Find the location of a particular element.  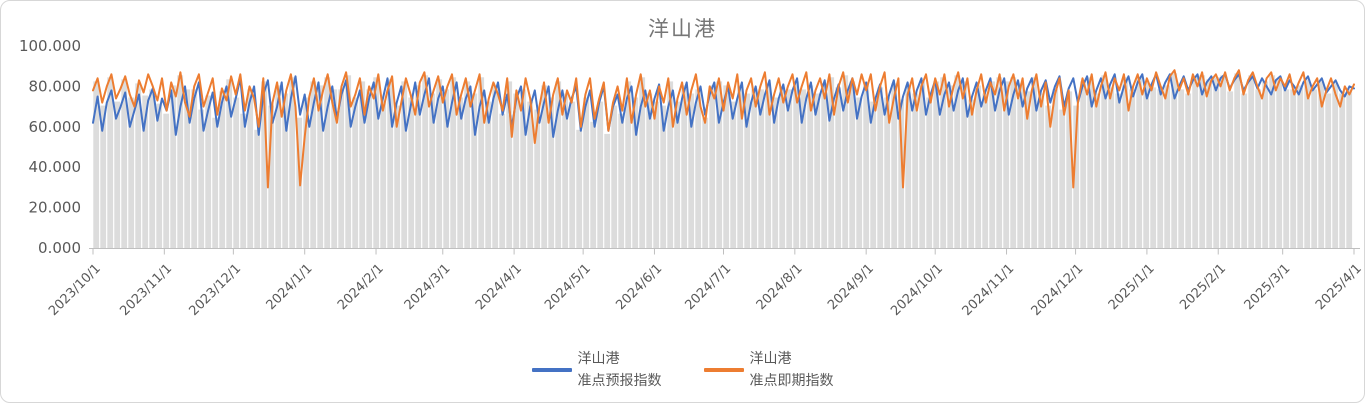

svg-text: 2024/7/1 is located at coordinates (708, 287).